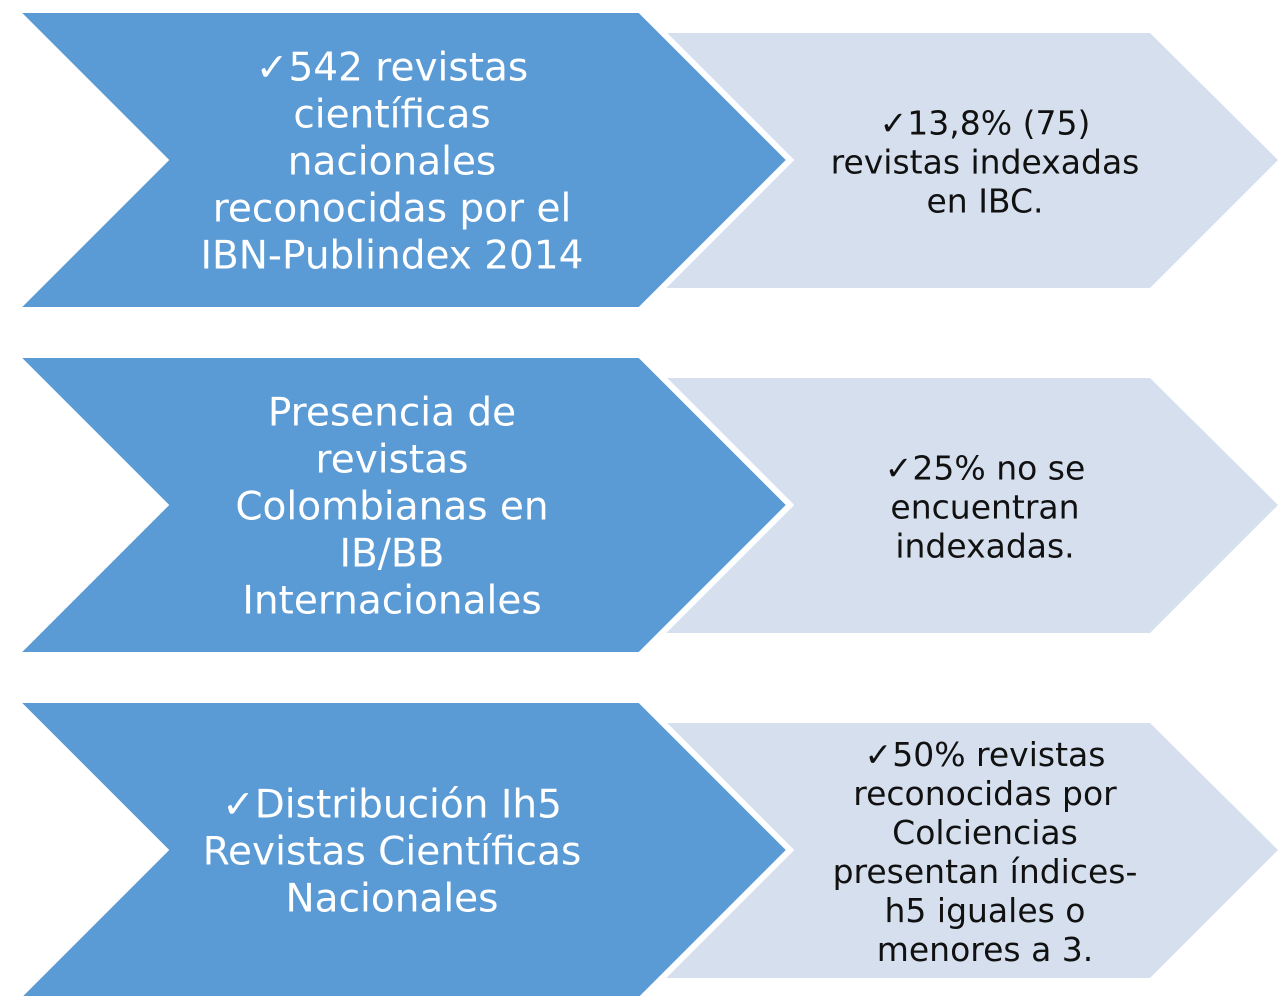 The width and height of the screenshot is (1278, 996). I want to click on right-text: Colciencias, so click(985, 832).